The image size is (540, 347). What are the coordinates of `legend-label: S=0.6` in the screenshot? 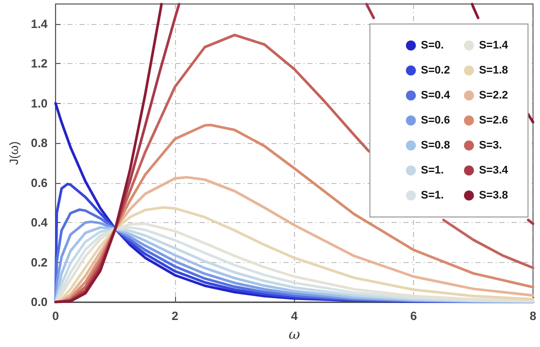 It's located at (435, 120).